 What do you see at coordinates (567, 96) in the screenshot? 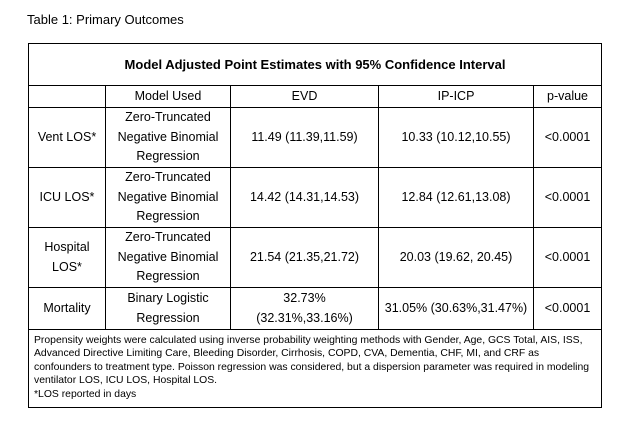
I see `column-header-p-value: p-value` at bounding box center [567, 96].